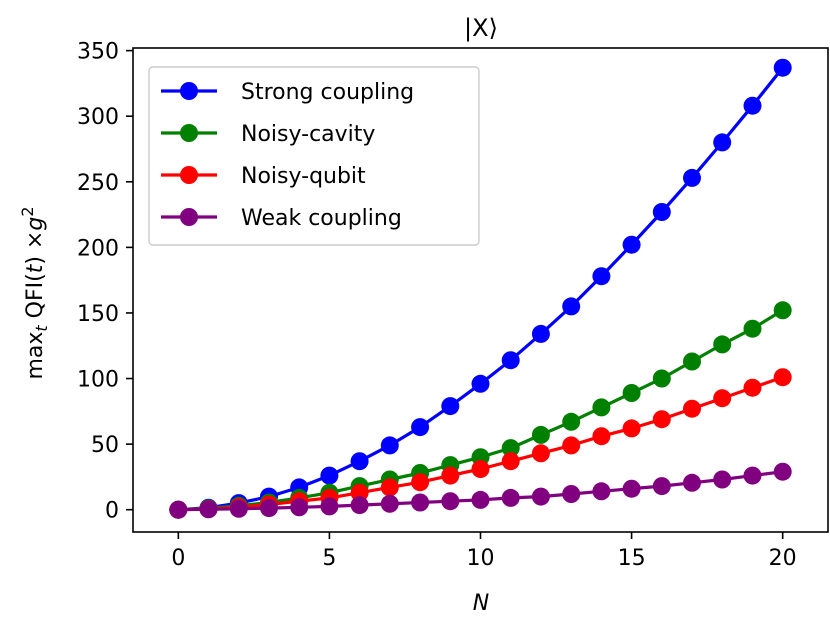  I want to click on chart-title: |X⟩, so click(481, 28).